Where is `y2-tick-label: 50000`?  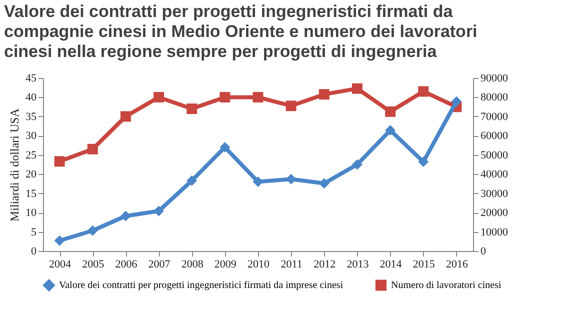
y2-tick-label: 50000 is located at coordinates (494, 155).